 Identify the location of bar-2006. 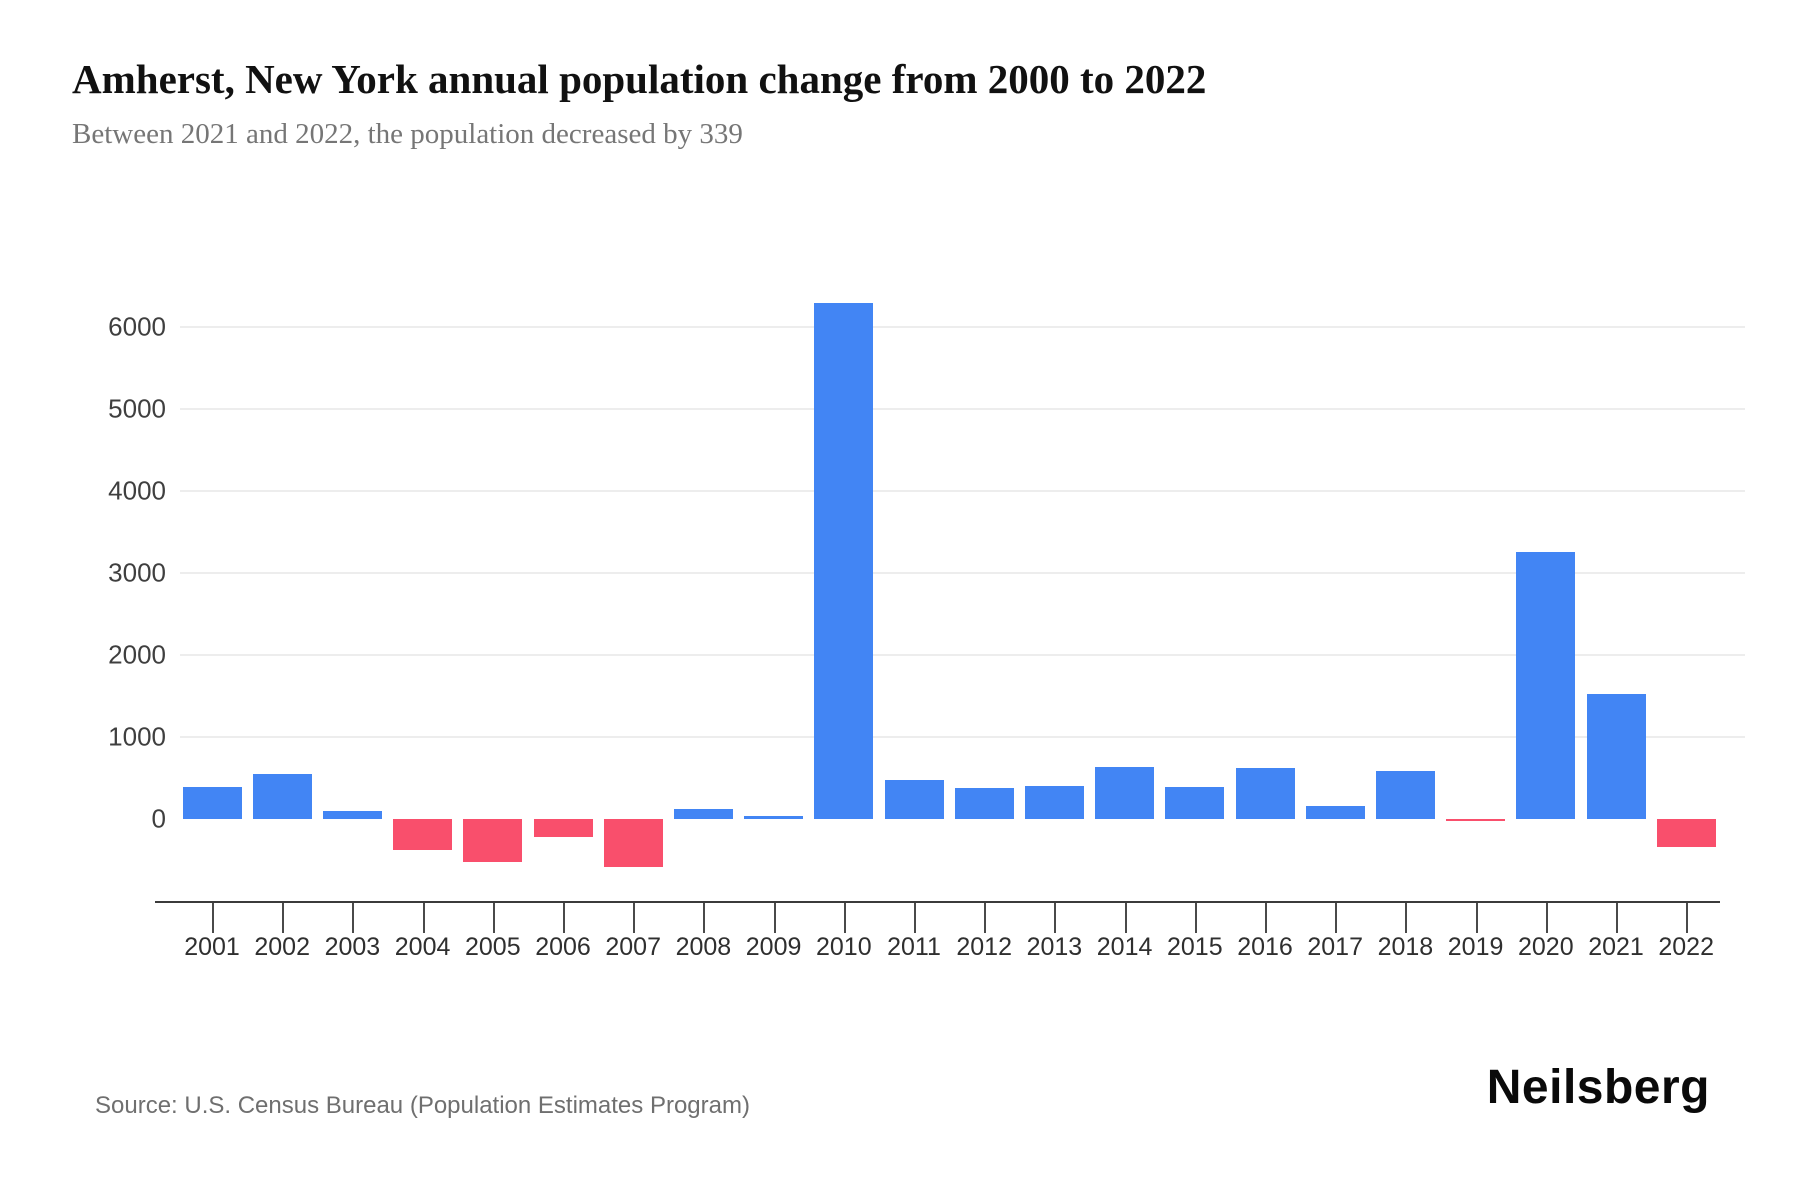
(563, 828).